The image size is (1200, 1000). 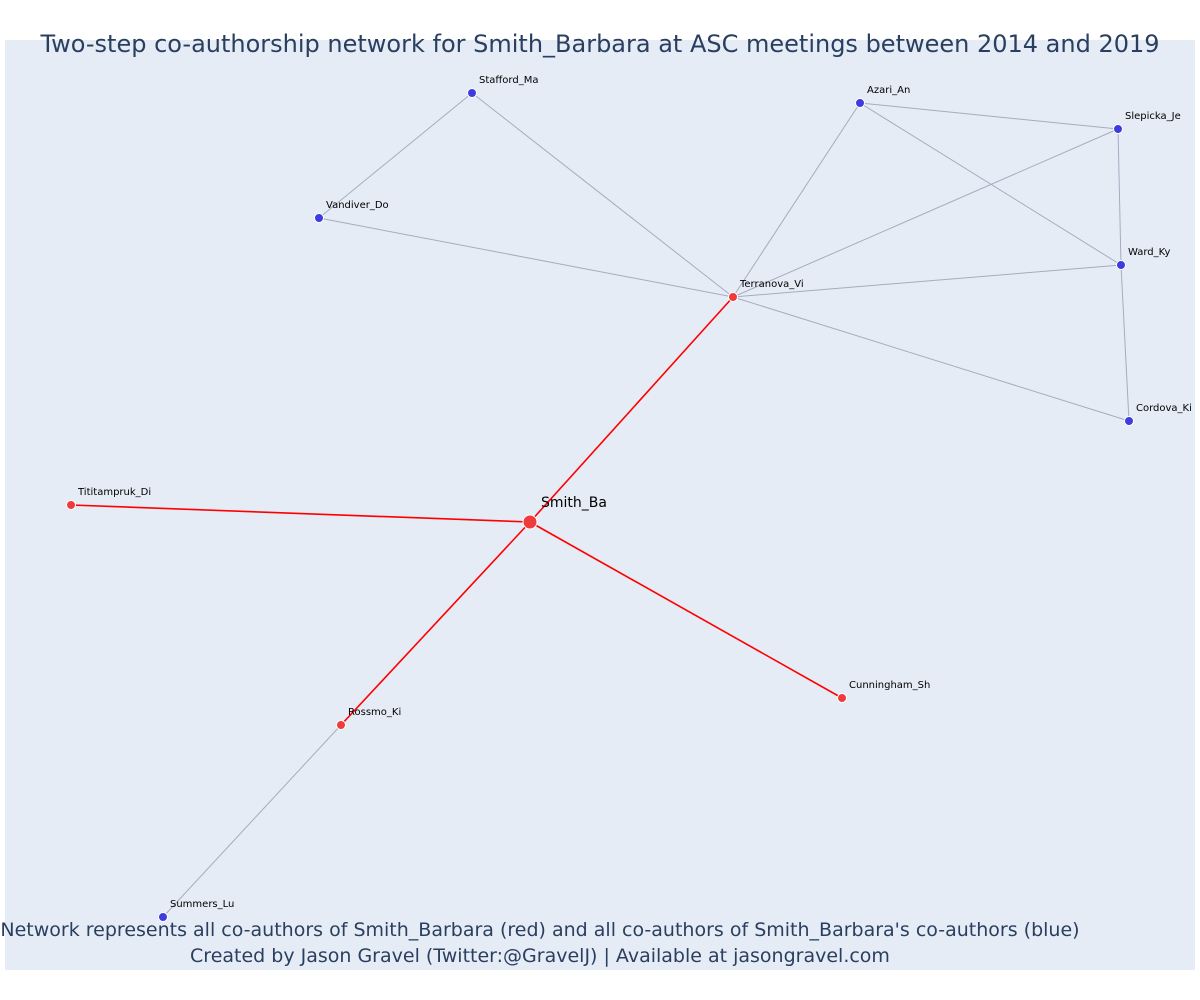 I want to click on node-Cordova_Ki, so click(x=1129, y=421).